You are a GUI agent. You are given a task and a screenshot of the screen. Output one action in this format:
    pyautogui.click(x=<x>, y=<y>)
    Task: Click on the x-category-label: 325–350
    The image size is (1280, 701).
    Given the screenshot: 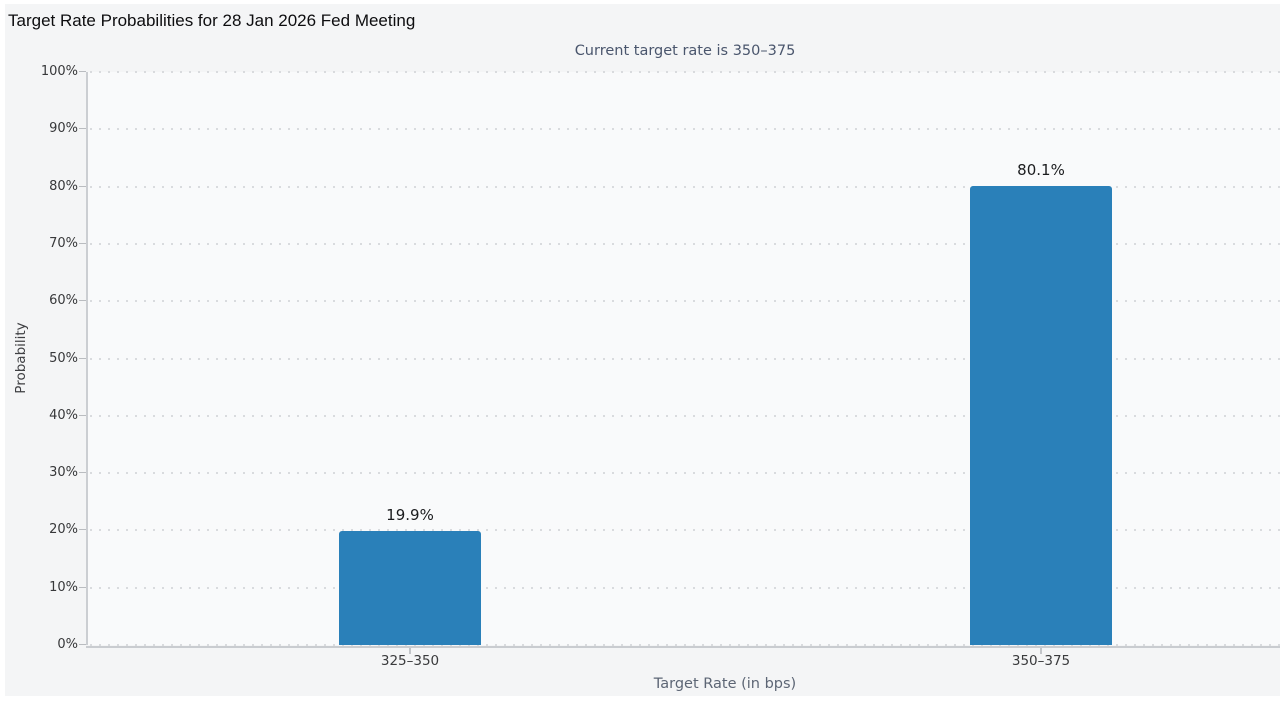 What is the action you would take?
    pyautogui.click(x=410, y=661)
    